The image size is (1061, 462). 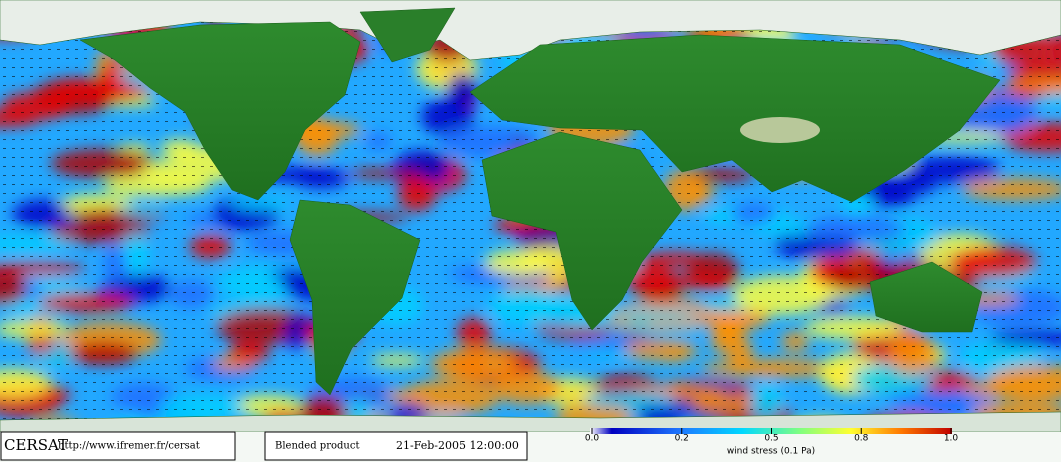 I want to click on greenland, so click(x=407, y=35).